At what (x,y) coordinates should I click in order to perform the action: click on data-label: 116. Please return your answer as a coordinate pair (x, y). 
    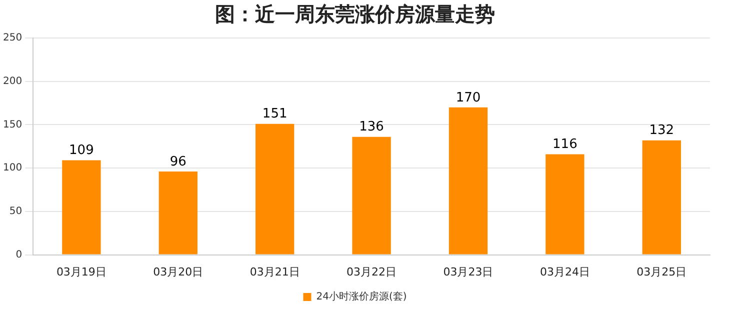
    Looking at the image, I should click on (565, 144).